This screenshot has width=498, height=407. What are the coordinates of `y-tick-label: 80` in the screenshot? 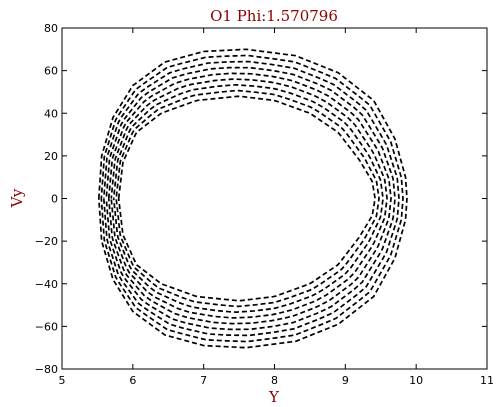 It's located at (51, 28).